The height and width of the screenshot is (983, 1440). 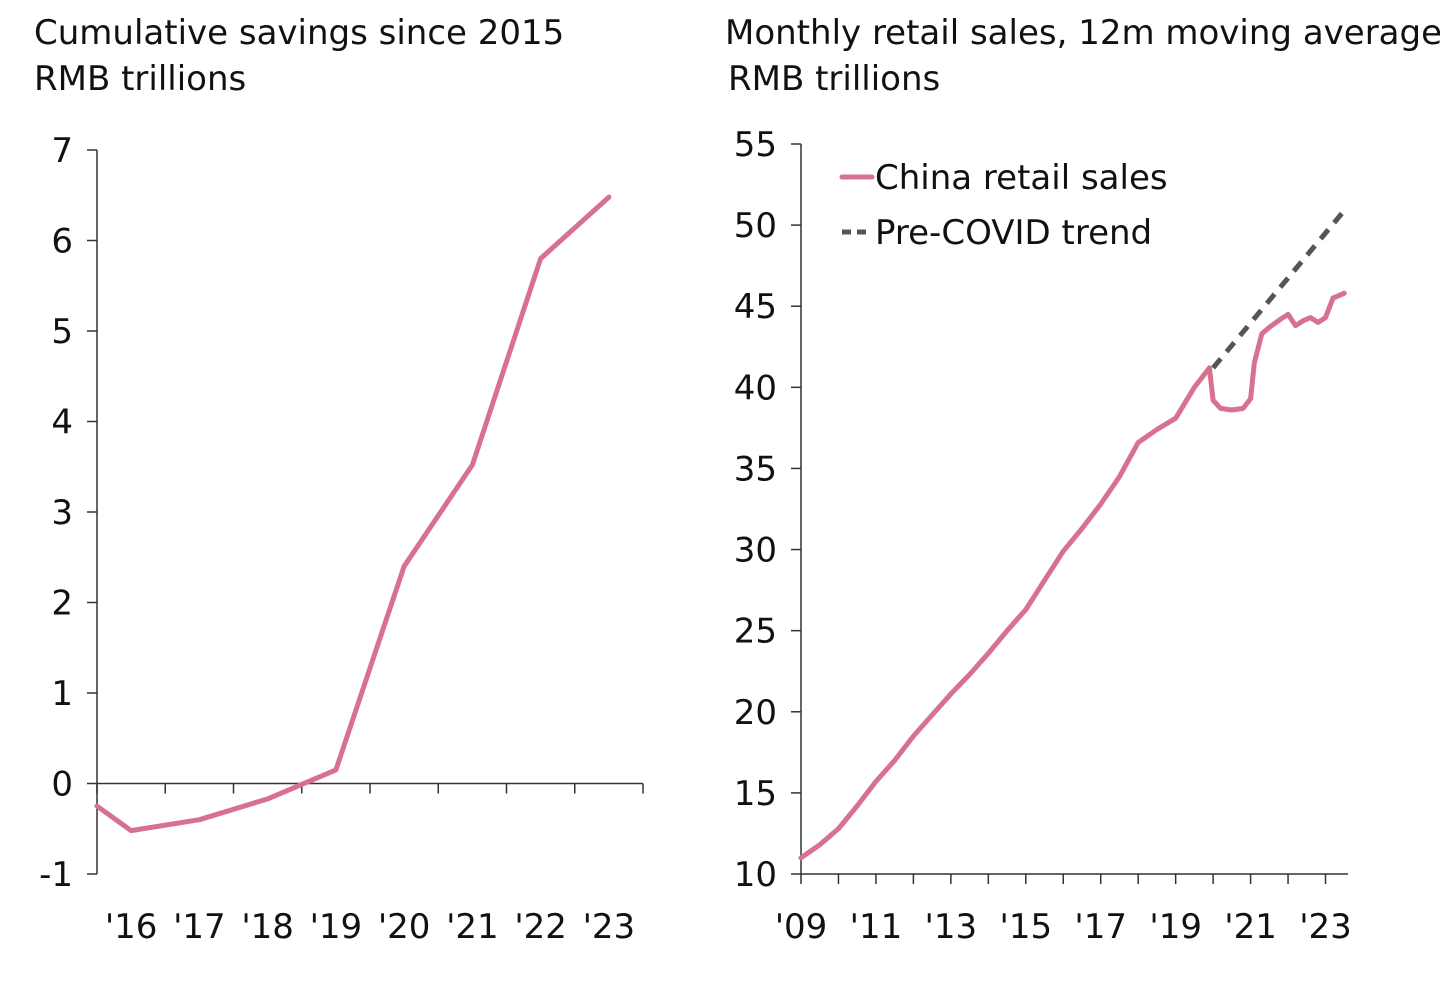 I want to click on y-tick-label: 35, so click(x=755, y=469).